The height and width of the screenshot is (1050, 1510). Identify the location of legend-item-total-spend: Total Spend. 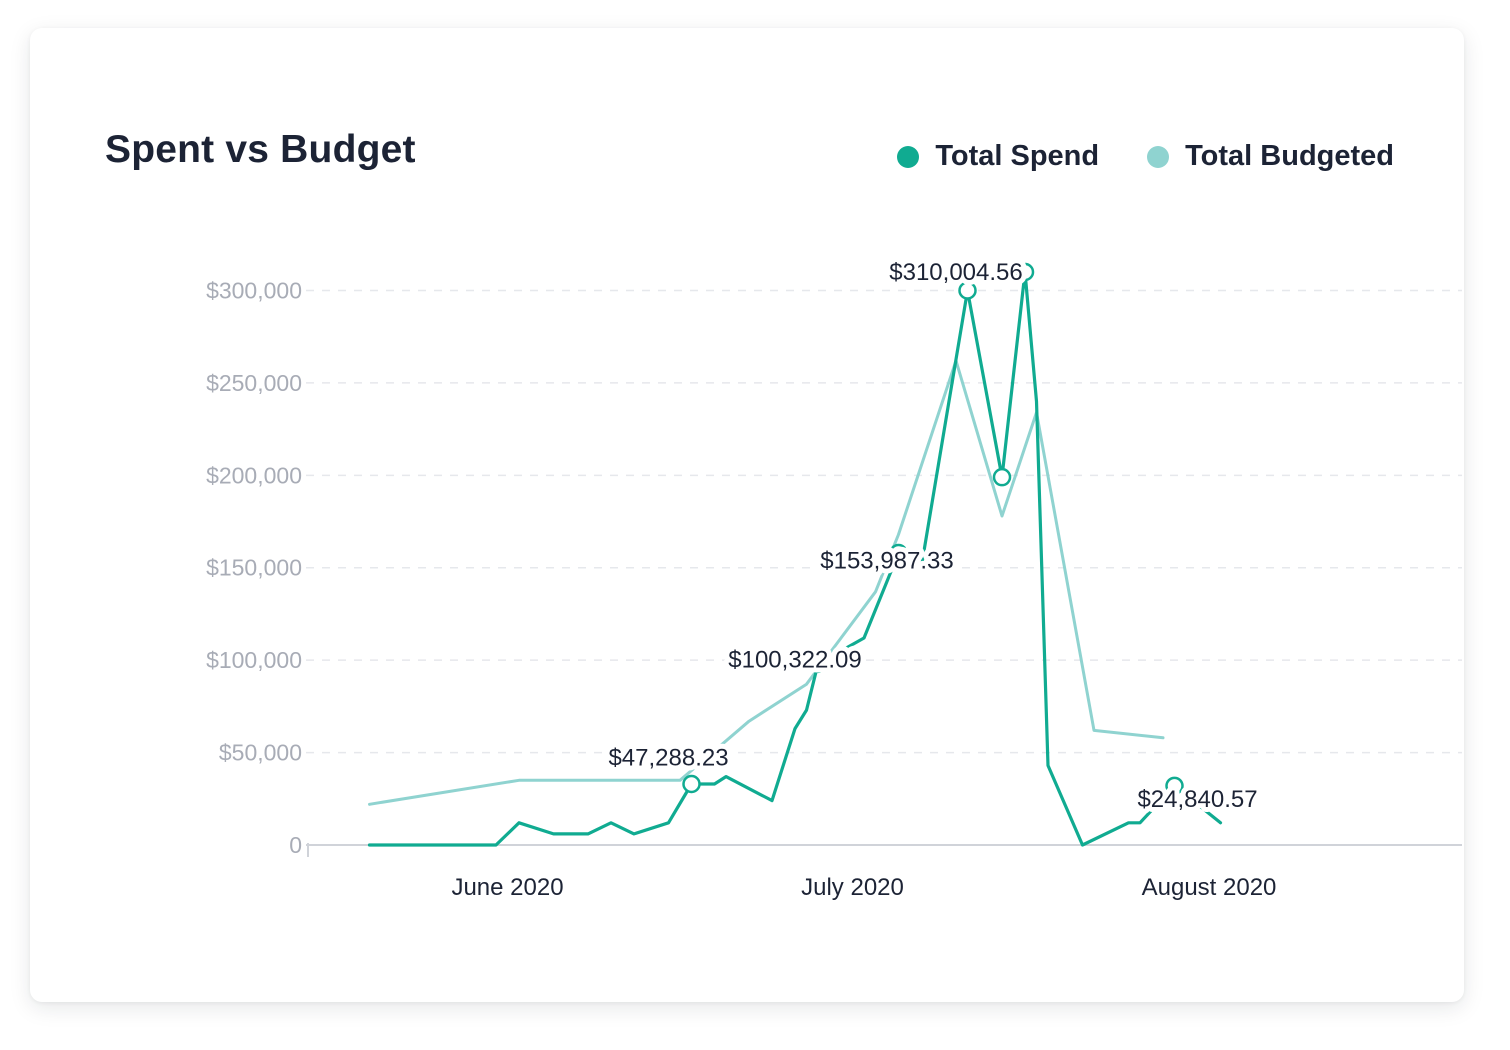
(998, 156).